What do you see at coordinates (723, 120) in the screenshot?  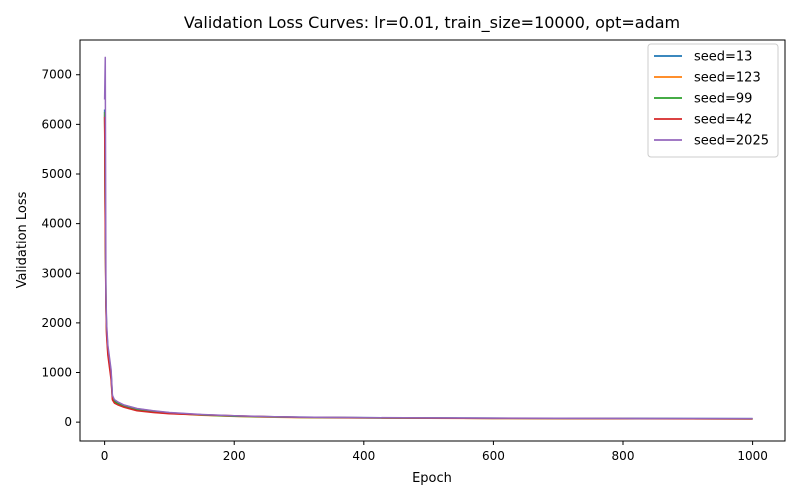 I see `legend-label: seed=42` at bounding box center [723, 120].